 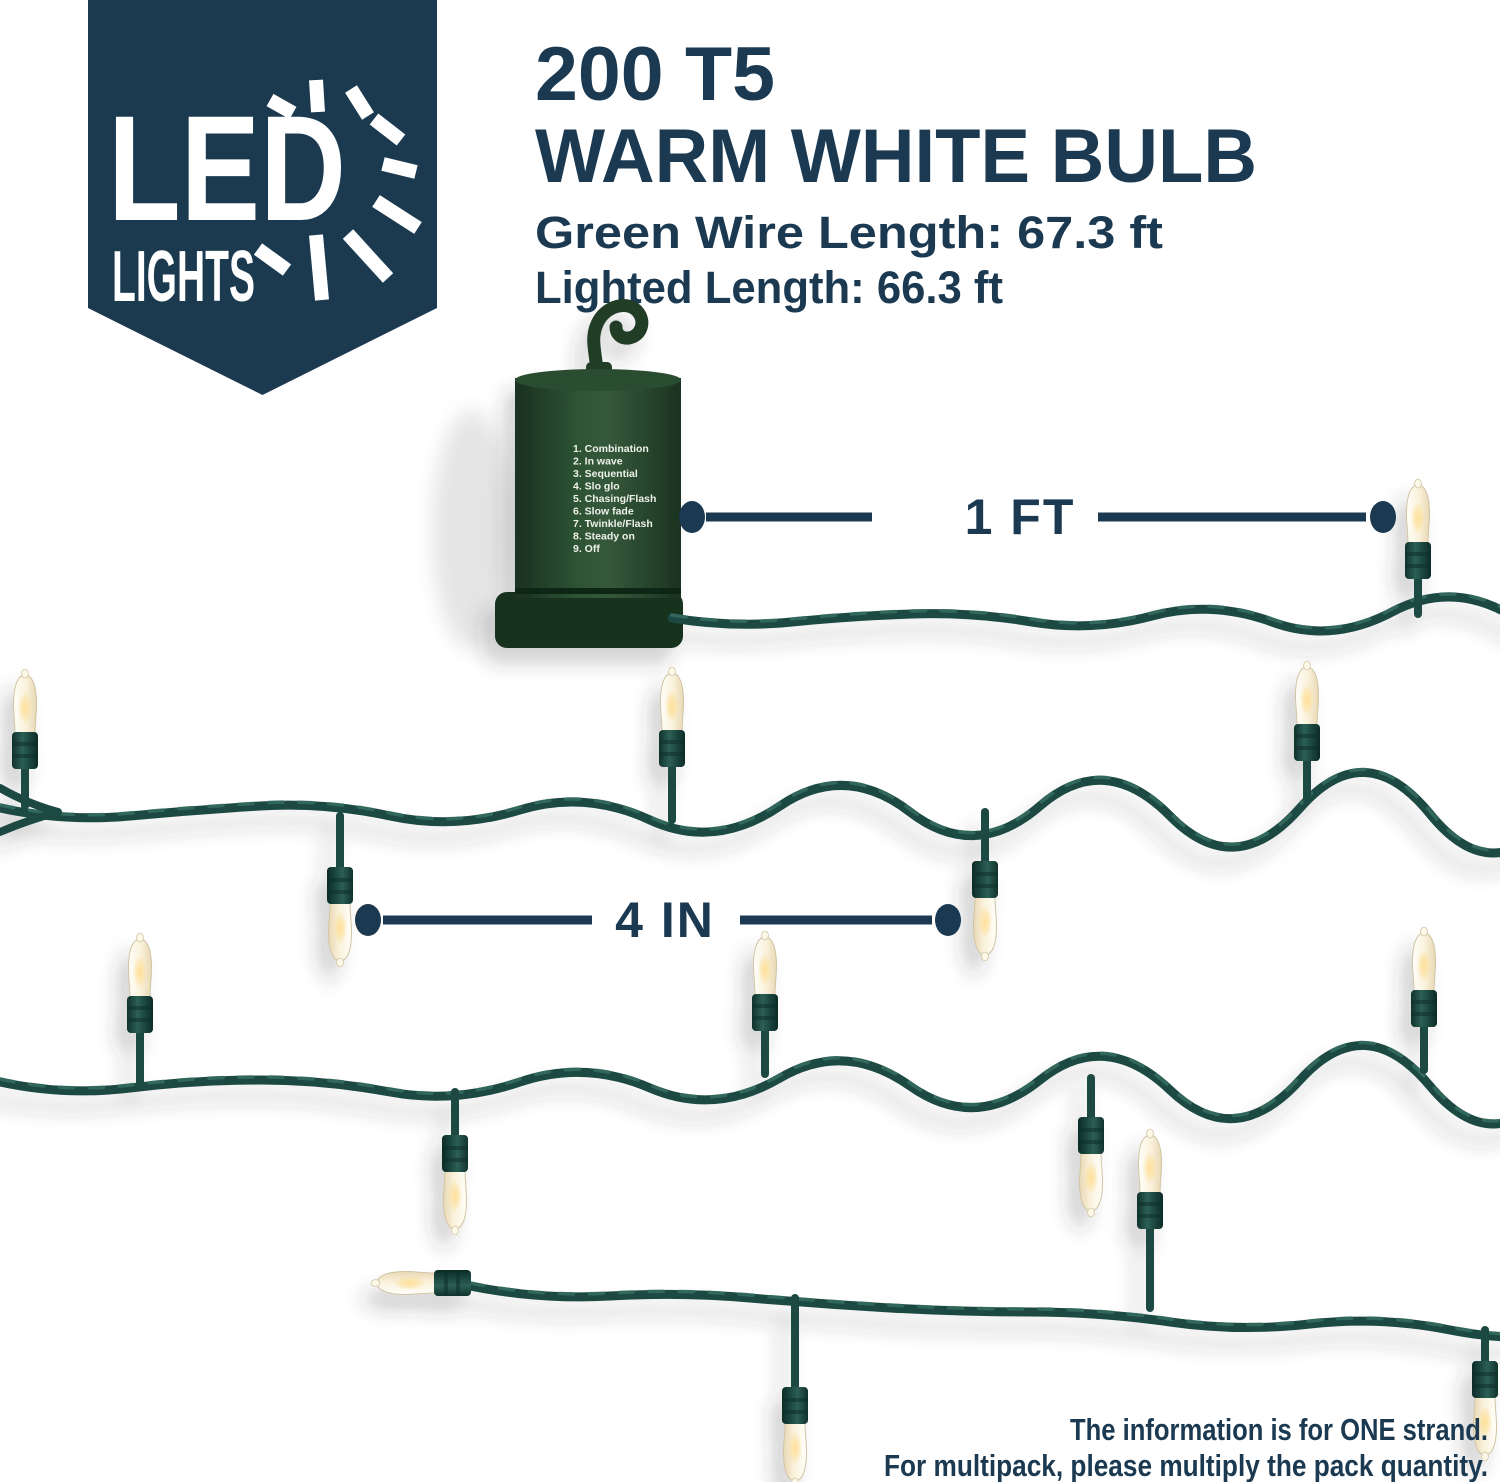 I want to click on measurement-4in: 4 IN, so click(x=658, y=920).